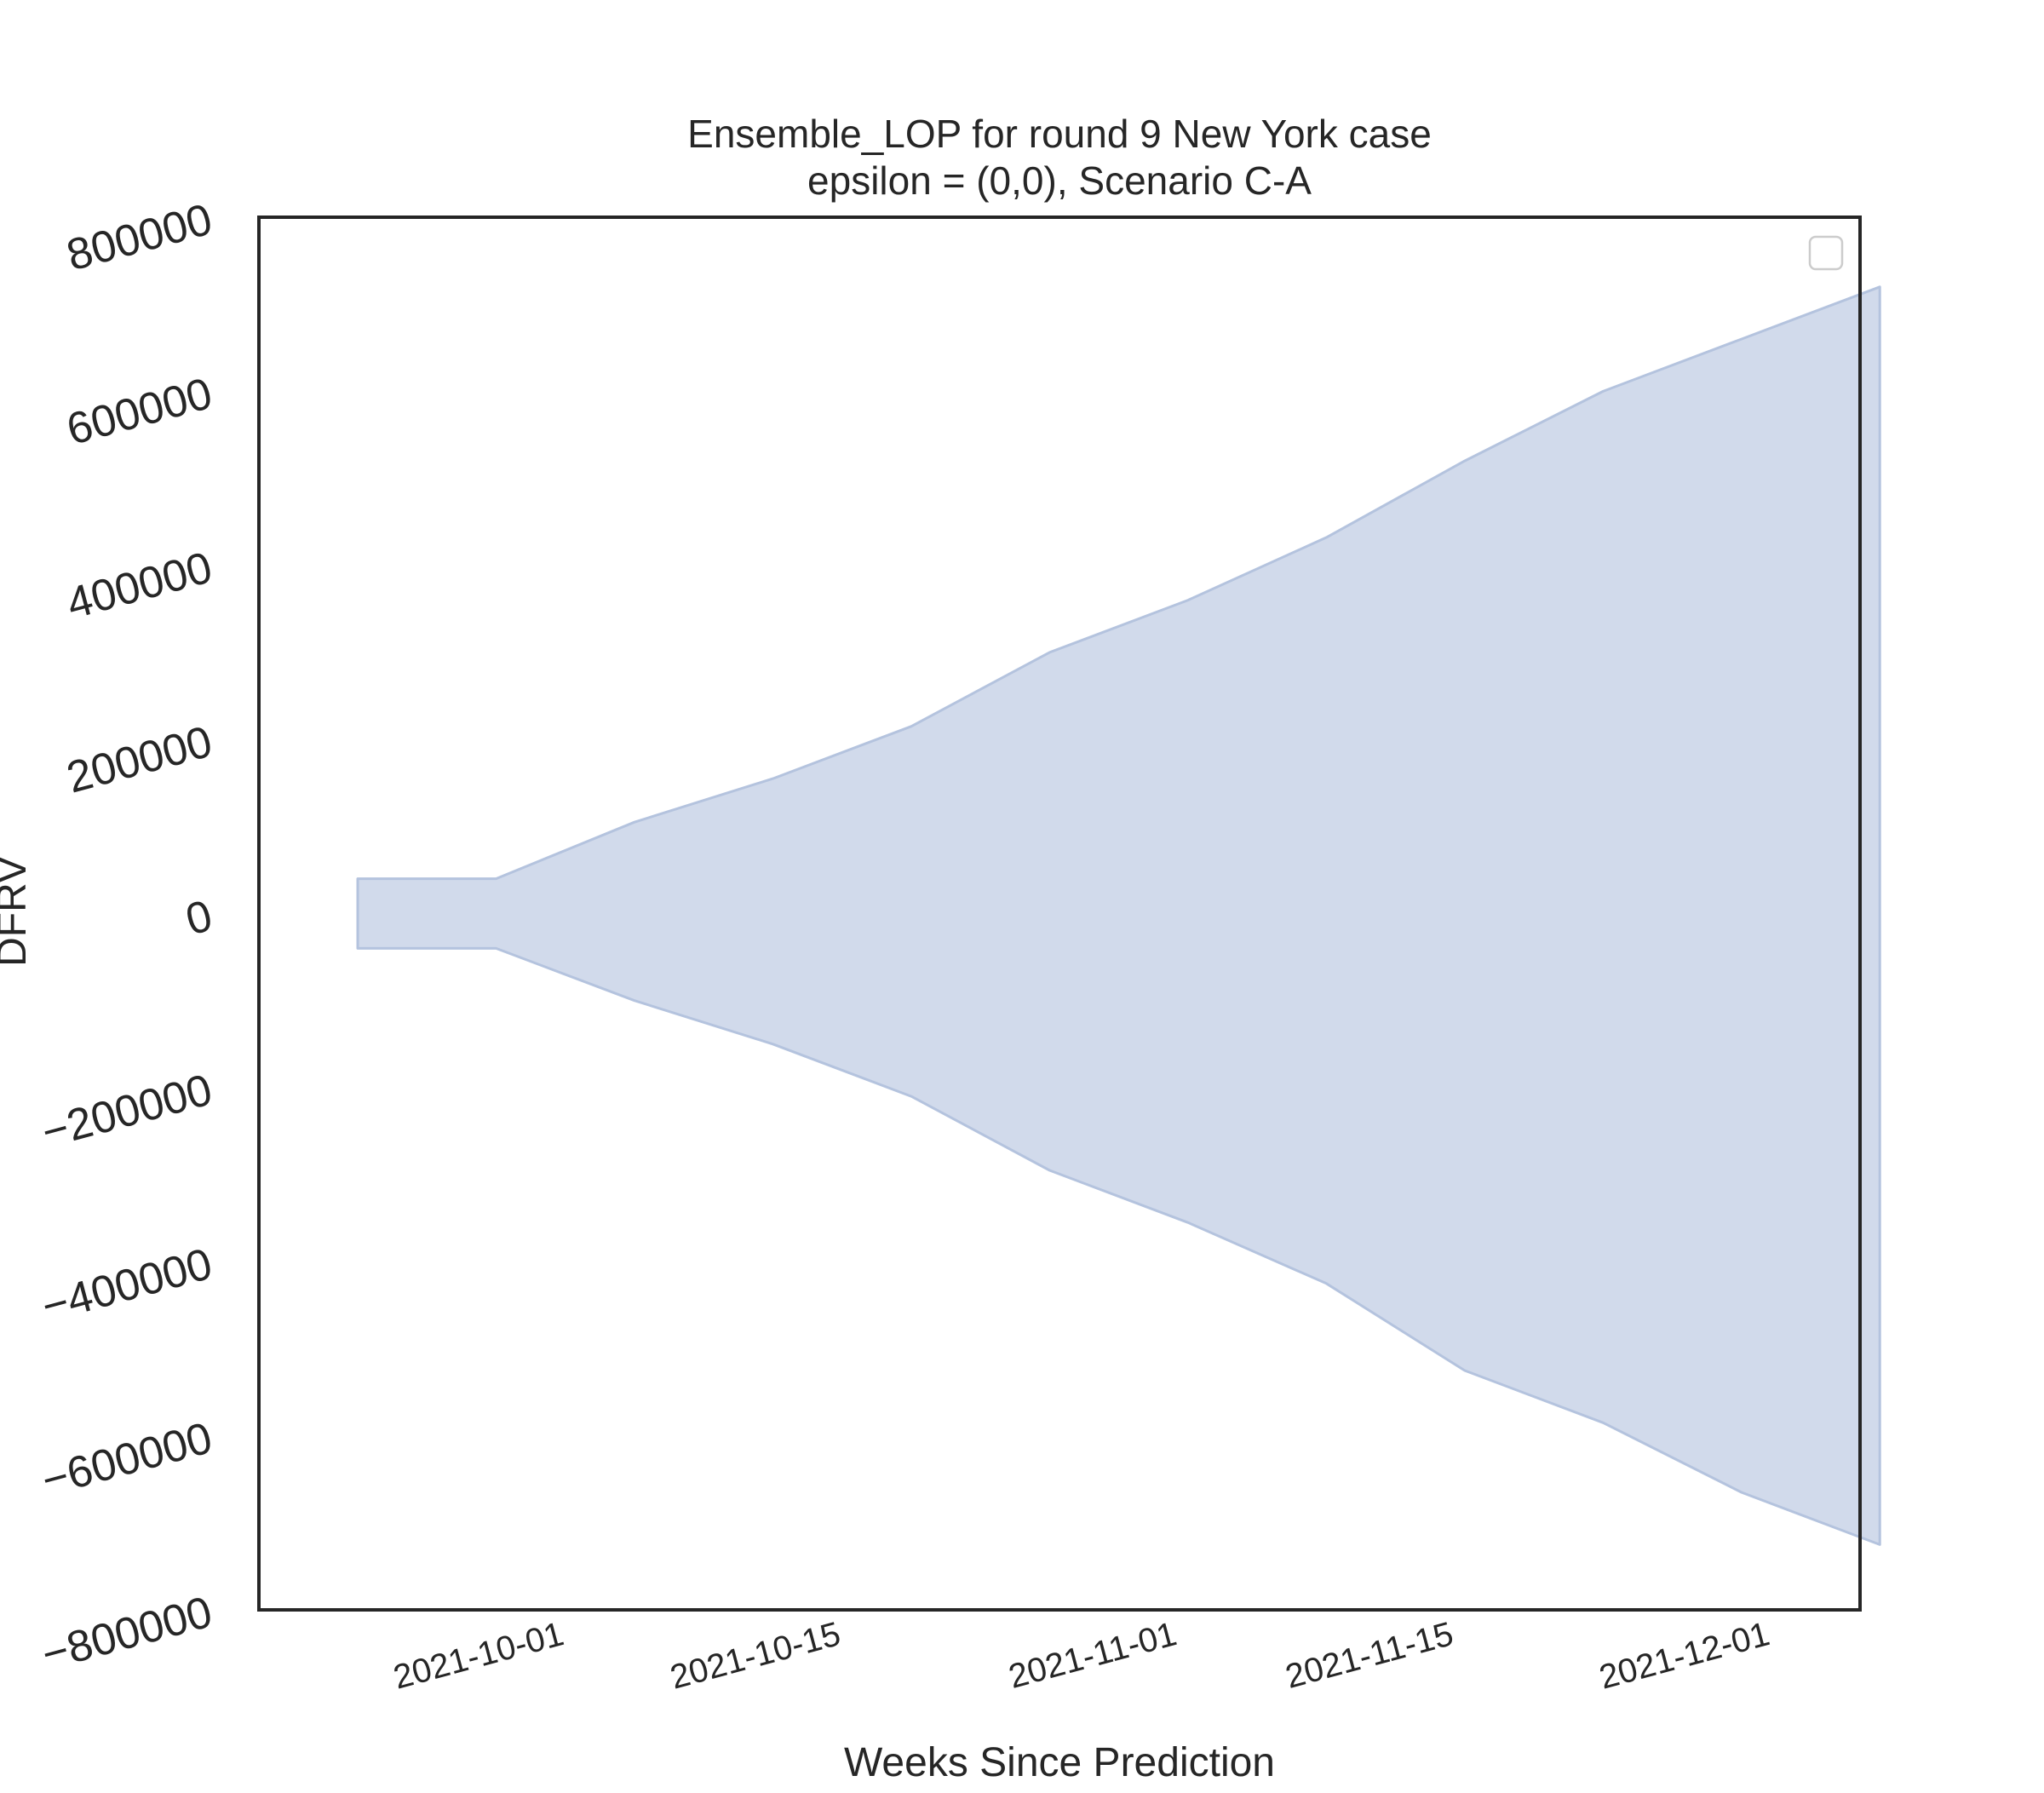 The width and height of the screenshot is (2044, 1793). I want to click on y-tick-label: −400000, so click(127, 1286).